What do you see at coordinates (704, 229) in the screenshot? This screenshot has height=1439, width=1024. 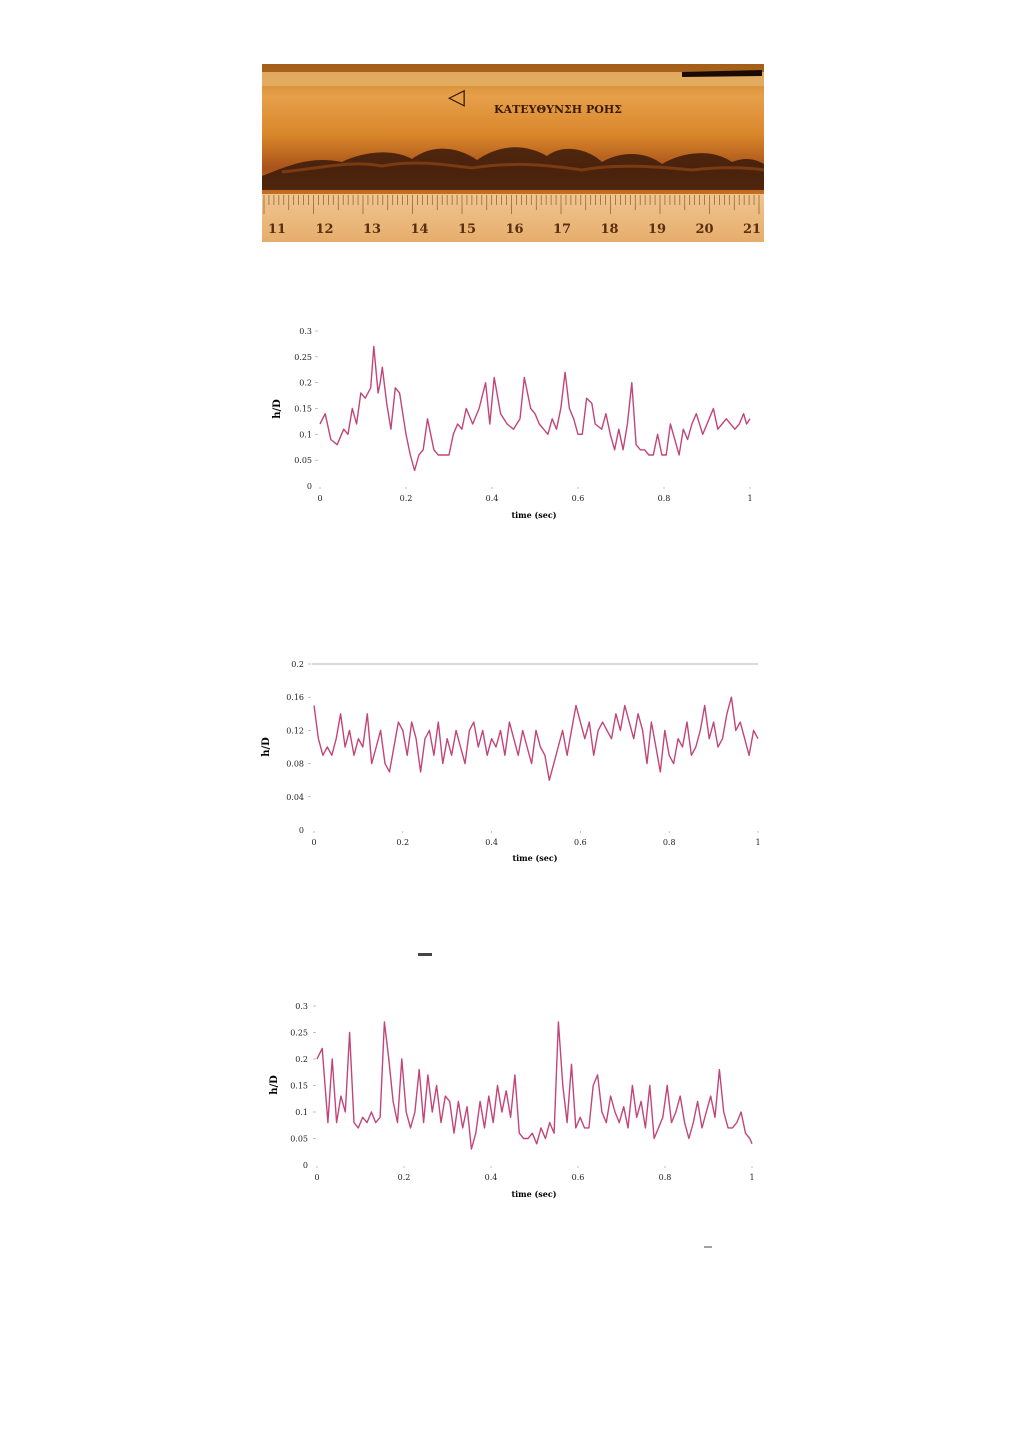 I see `ruler-number: 20` at bounding box center [704, 229].